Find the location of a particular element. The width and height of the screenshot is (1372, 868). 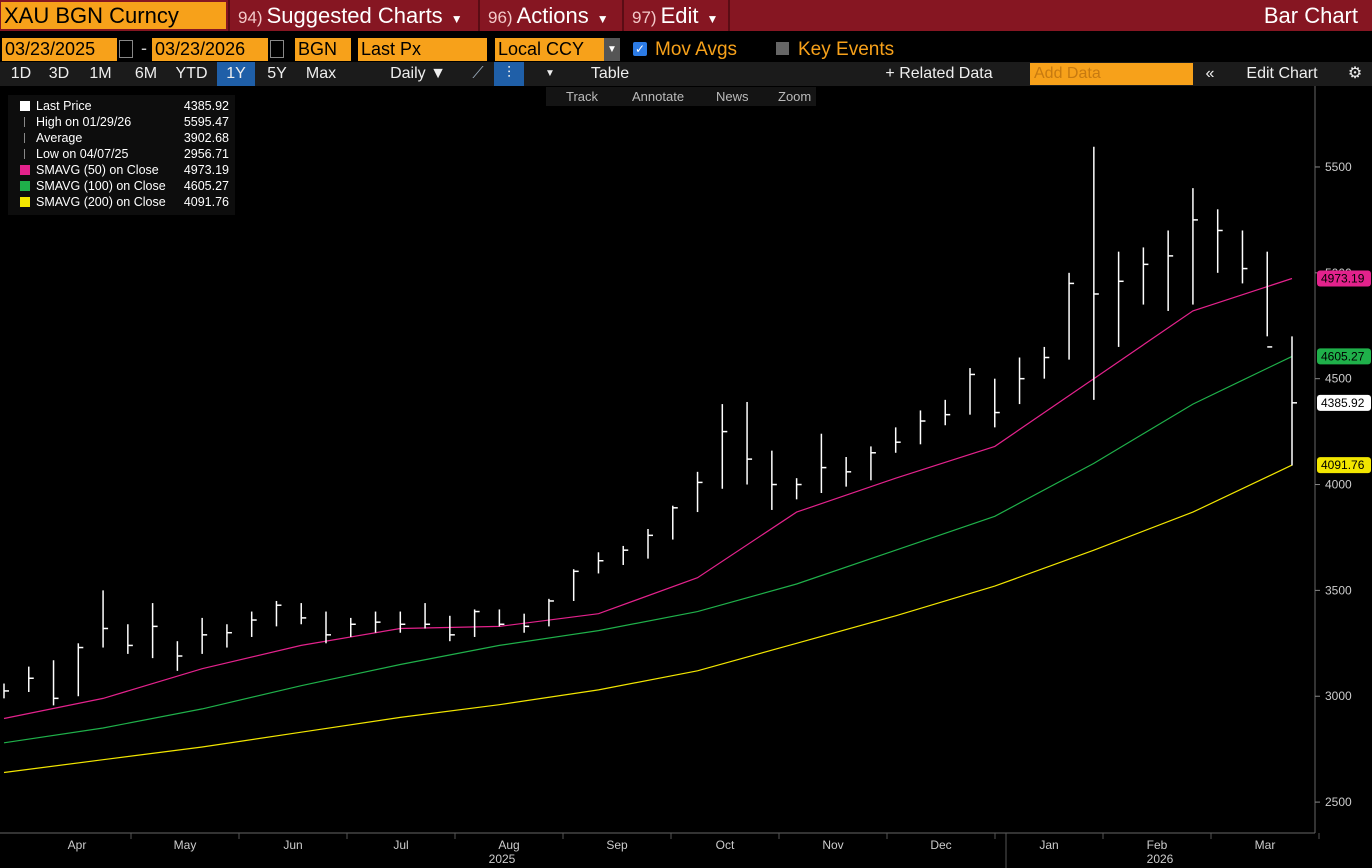

mov-avgs: Mov Avgs is located at coordinates (696, 49).